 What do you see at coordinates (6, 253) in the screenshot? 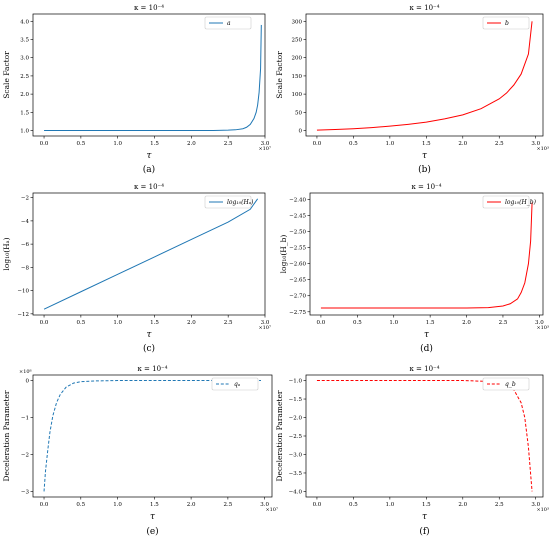
I see `y-axis-label: log₁₀(Hₐ)` at bounding box center [6, 253].